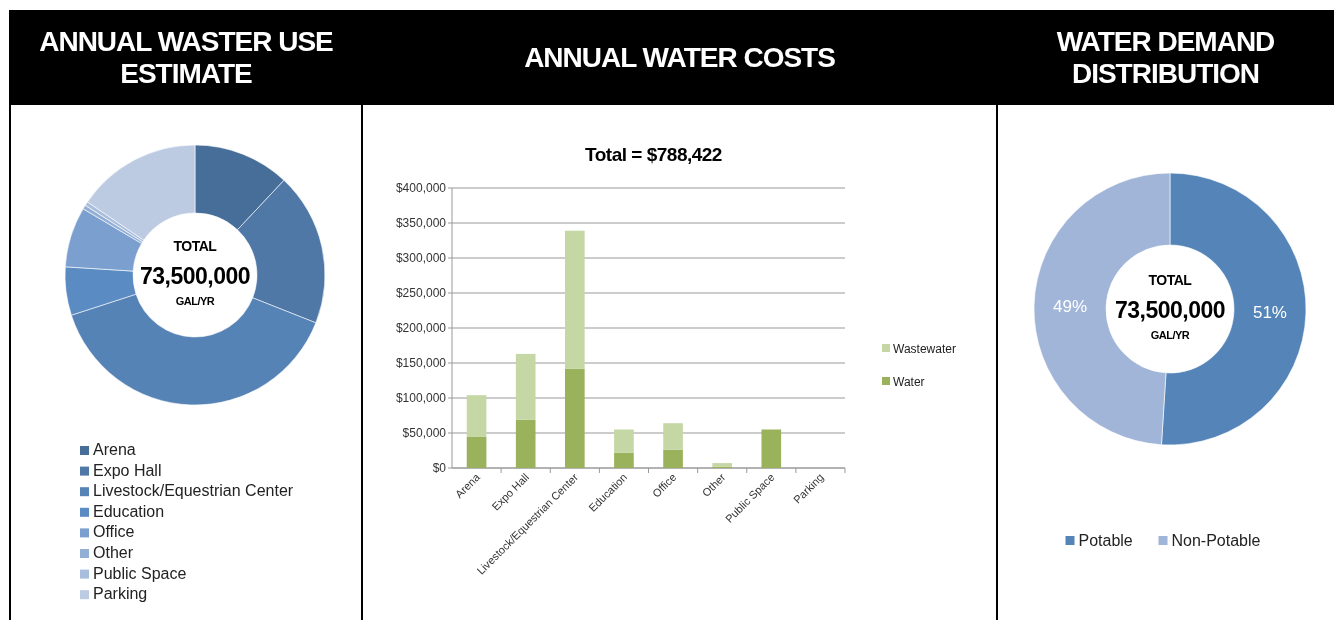 The image size is (1334, 620). Describe the element at coordinates (421, 188) in the screenshot. I see `y-tick-label: $400,000` at that location.